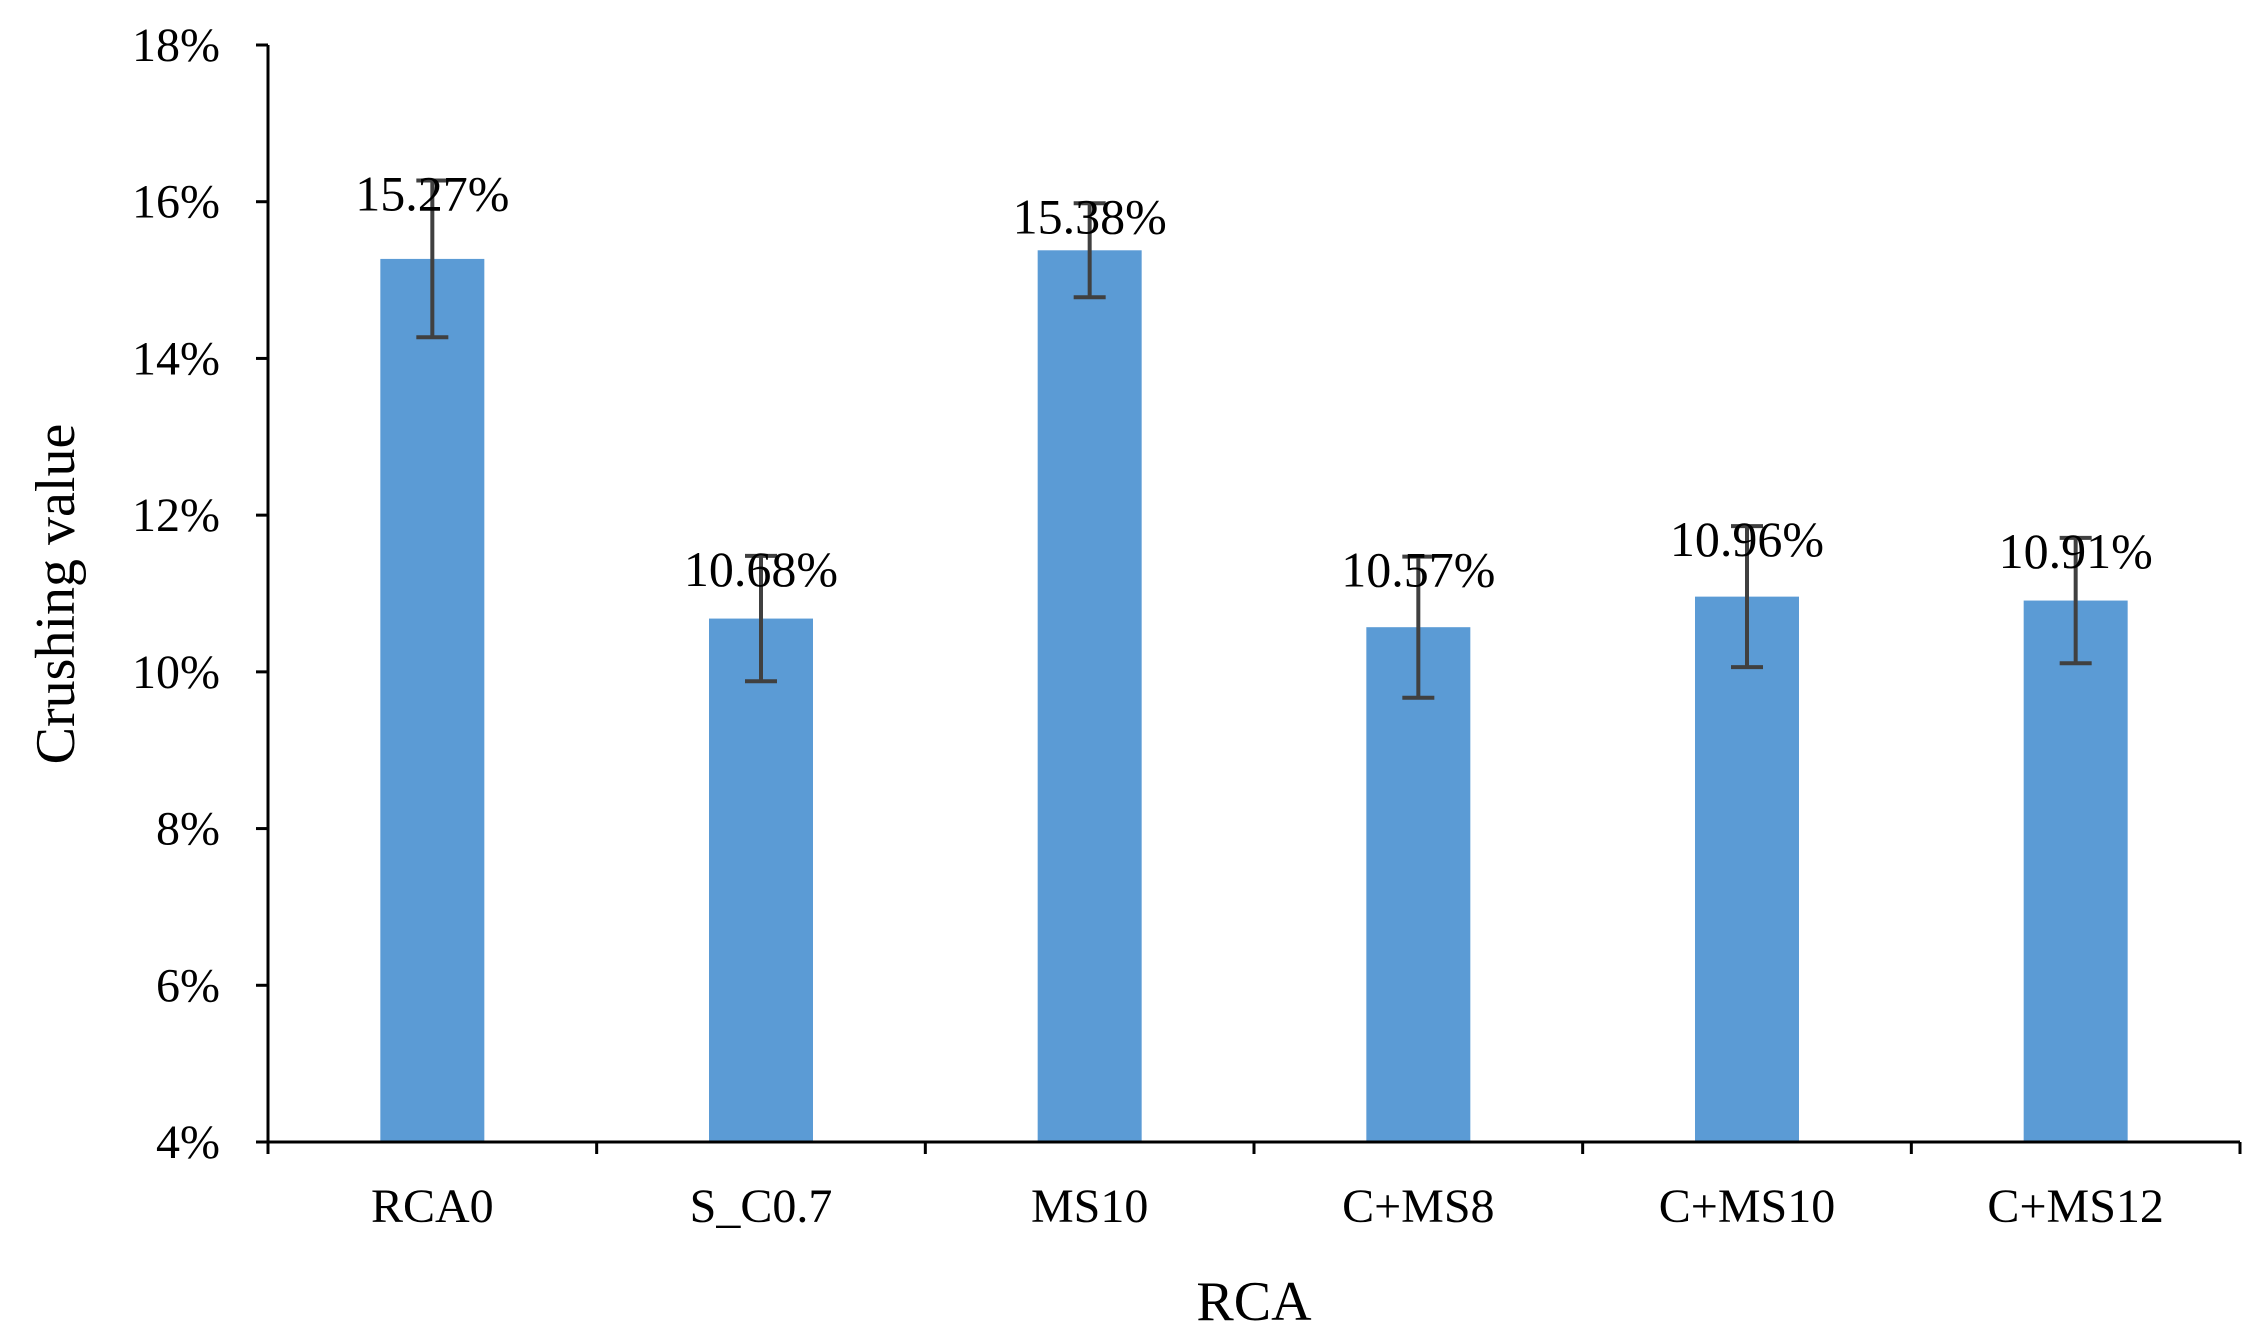 This screenshot has height=1336, width=2256. Describe the element at coordinates (176, 672) in the screenshot. I see `y-tick-label: 10%` at that location.